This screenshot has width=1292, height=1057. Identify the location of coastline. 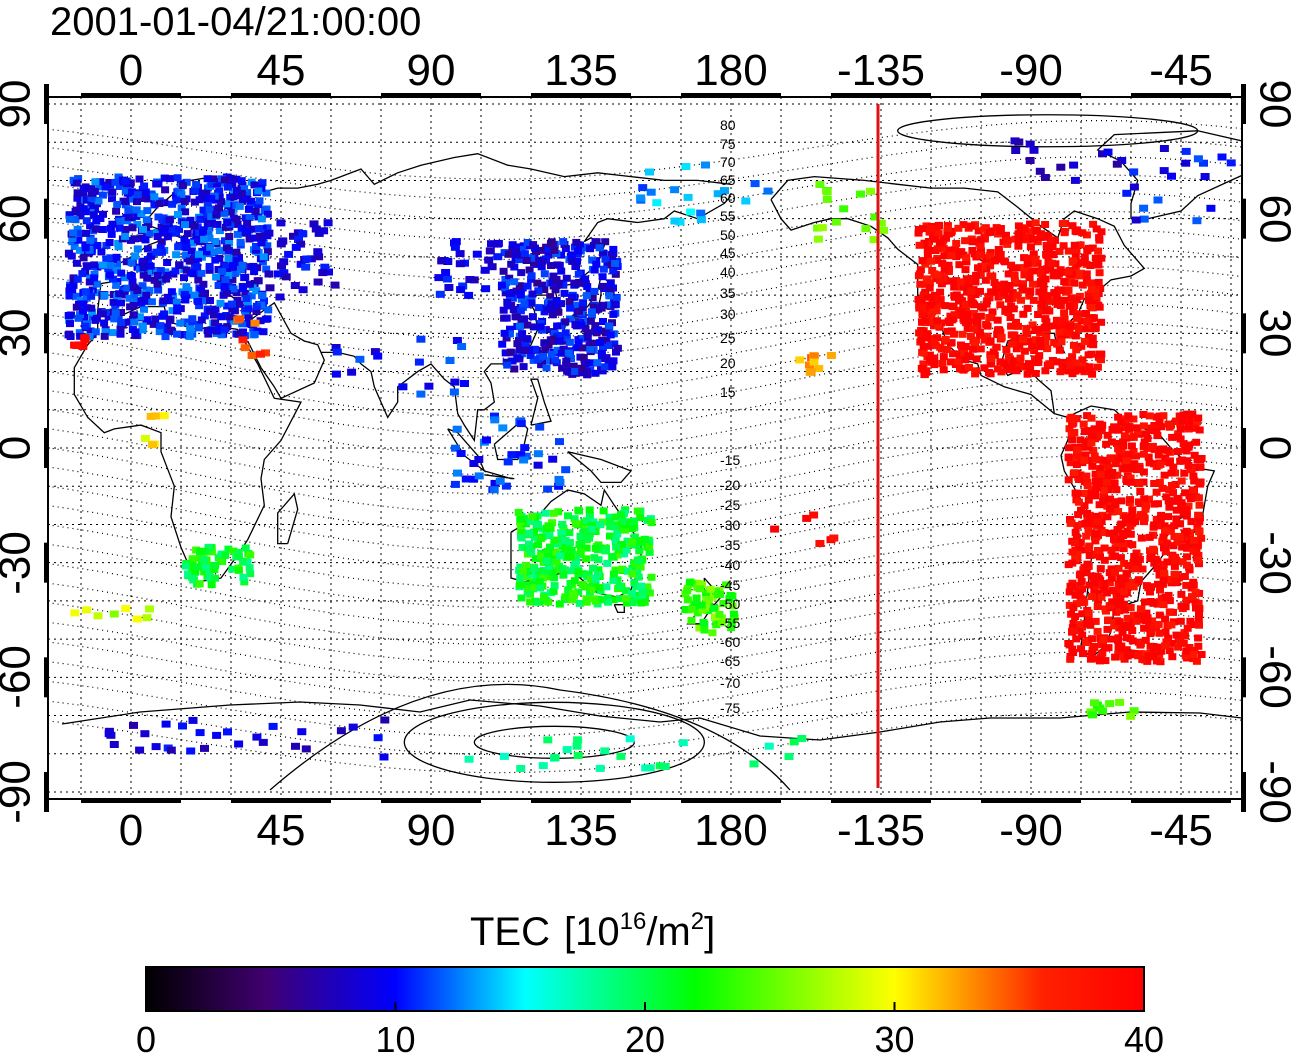
(288, 518).